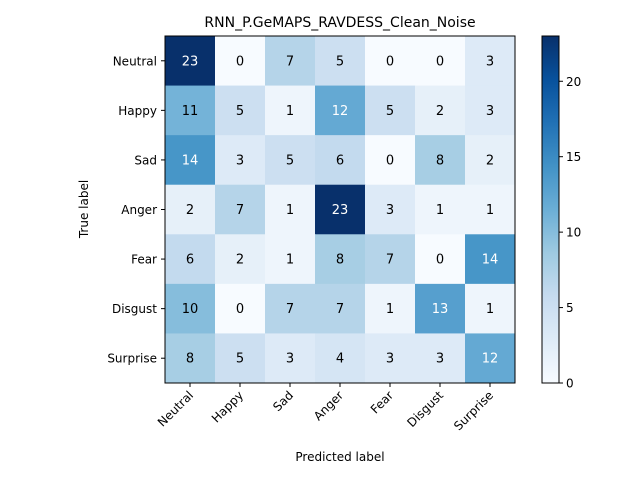 This screenshot has width=640, height=480. I want to click on cell-value-label: 6, so click(190, 260).